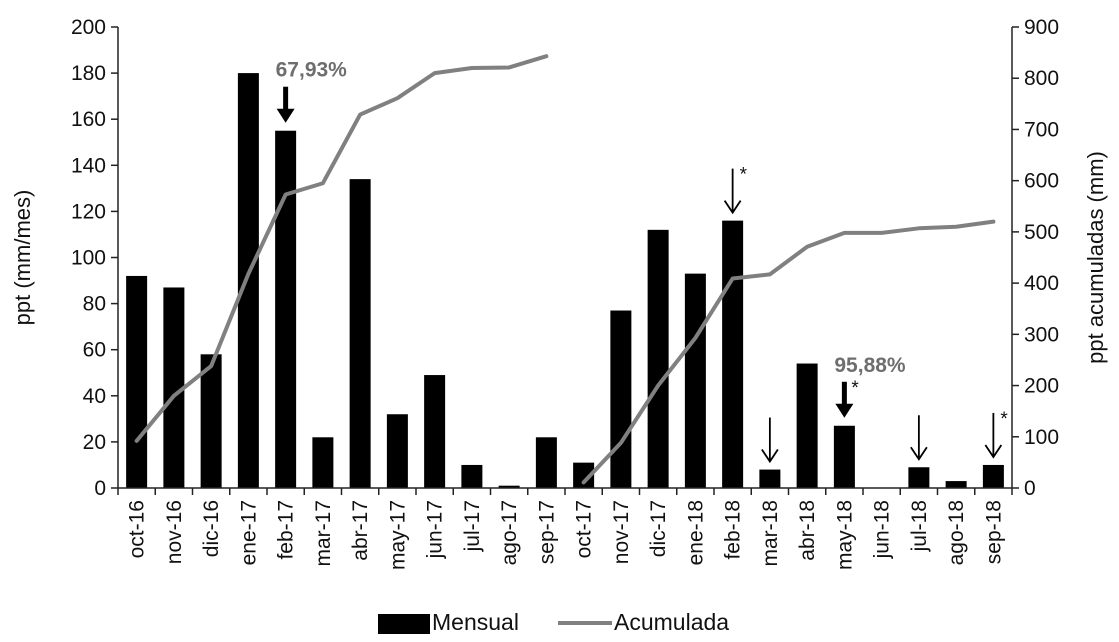  I want to click on x-tick-label-jul-18: jul-18, so click(919, 526).